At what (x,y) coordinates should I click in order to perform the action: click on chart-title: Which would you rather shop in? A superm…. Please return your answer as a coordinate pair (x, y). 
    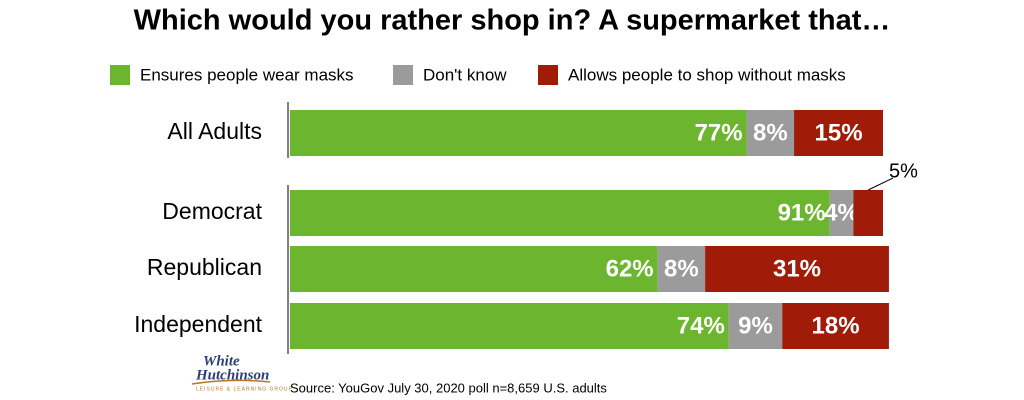
    Looking at the image, I should click on (512, 21).